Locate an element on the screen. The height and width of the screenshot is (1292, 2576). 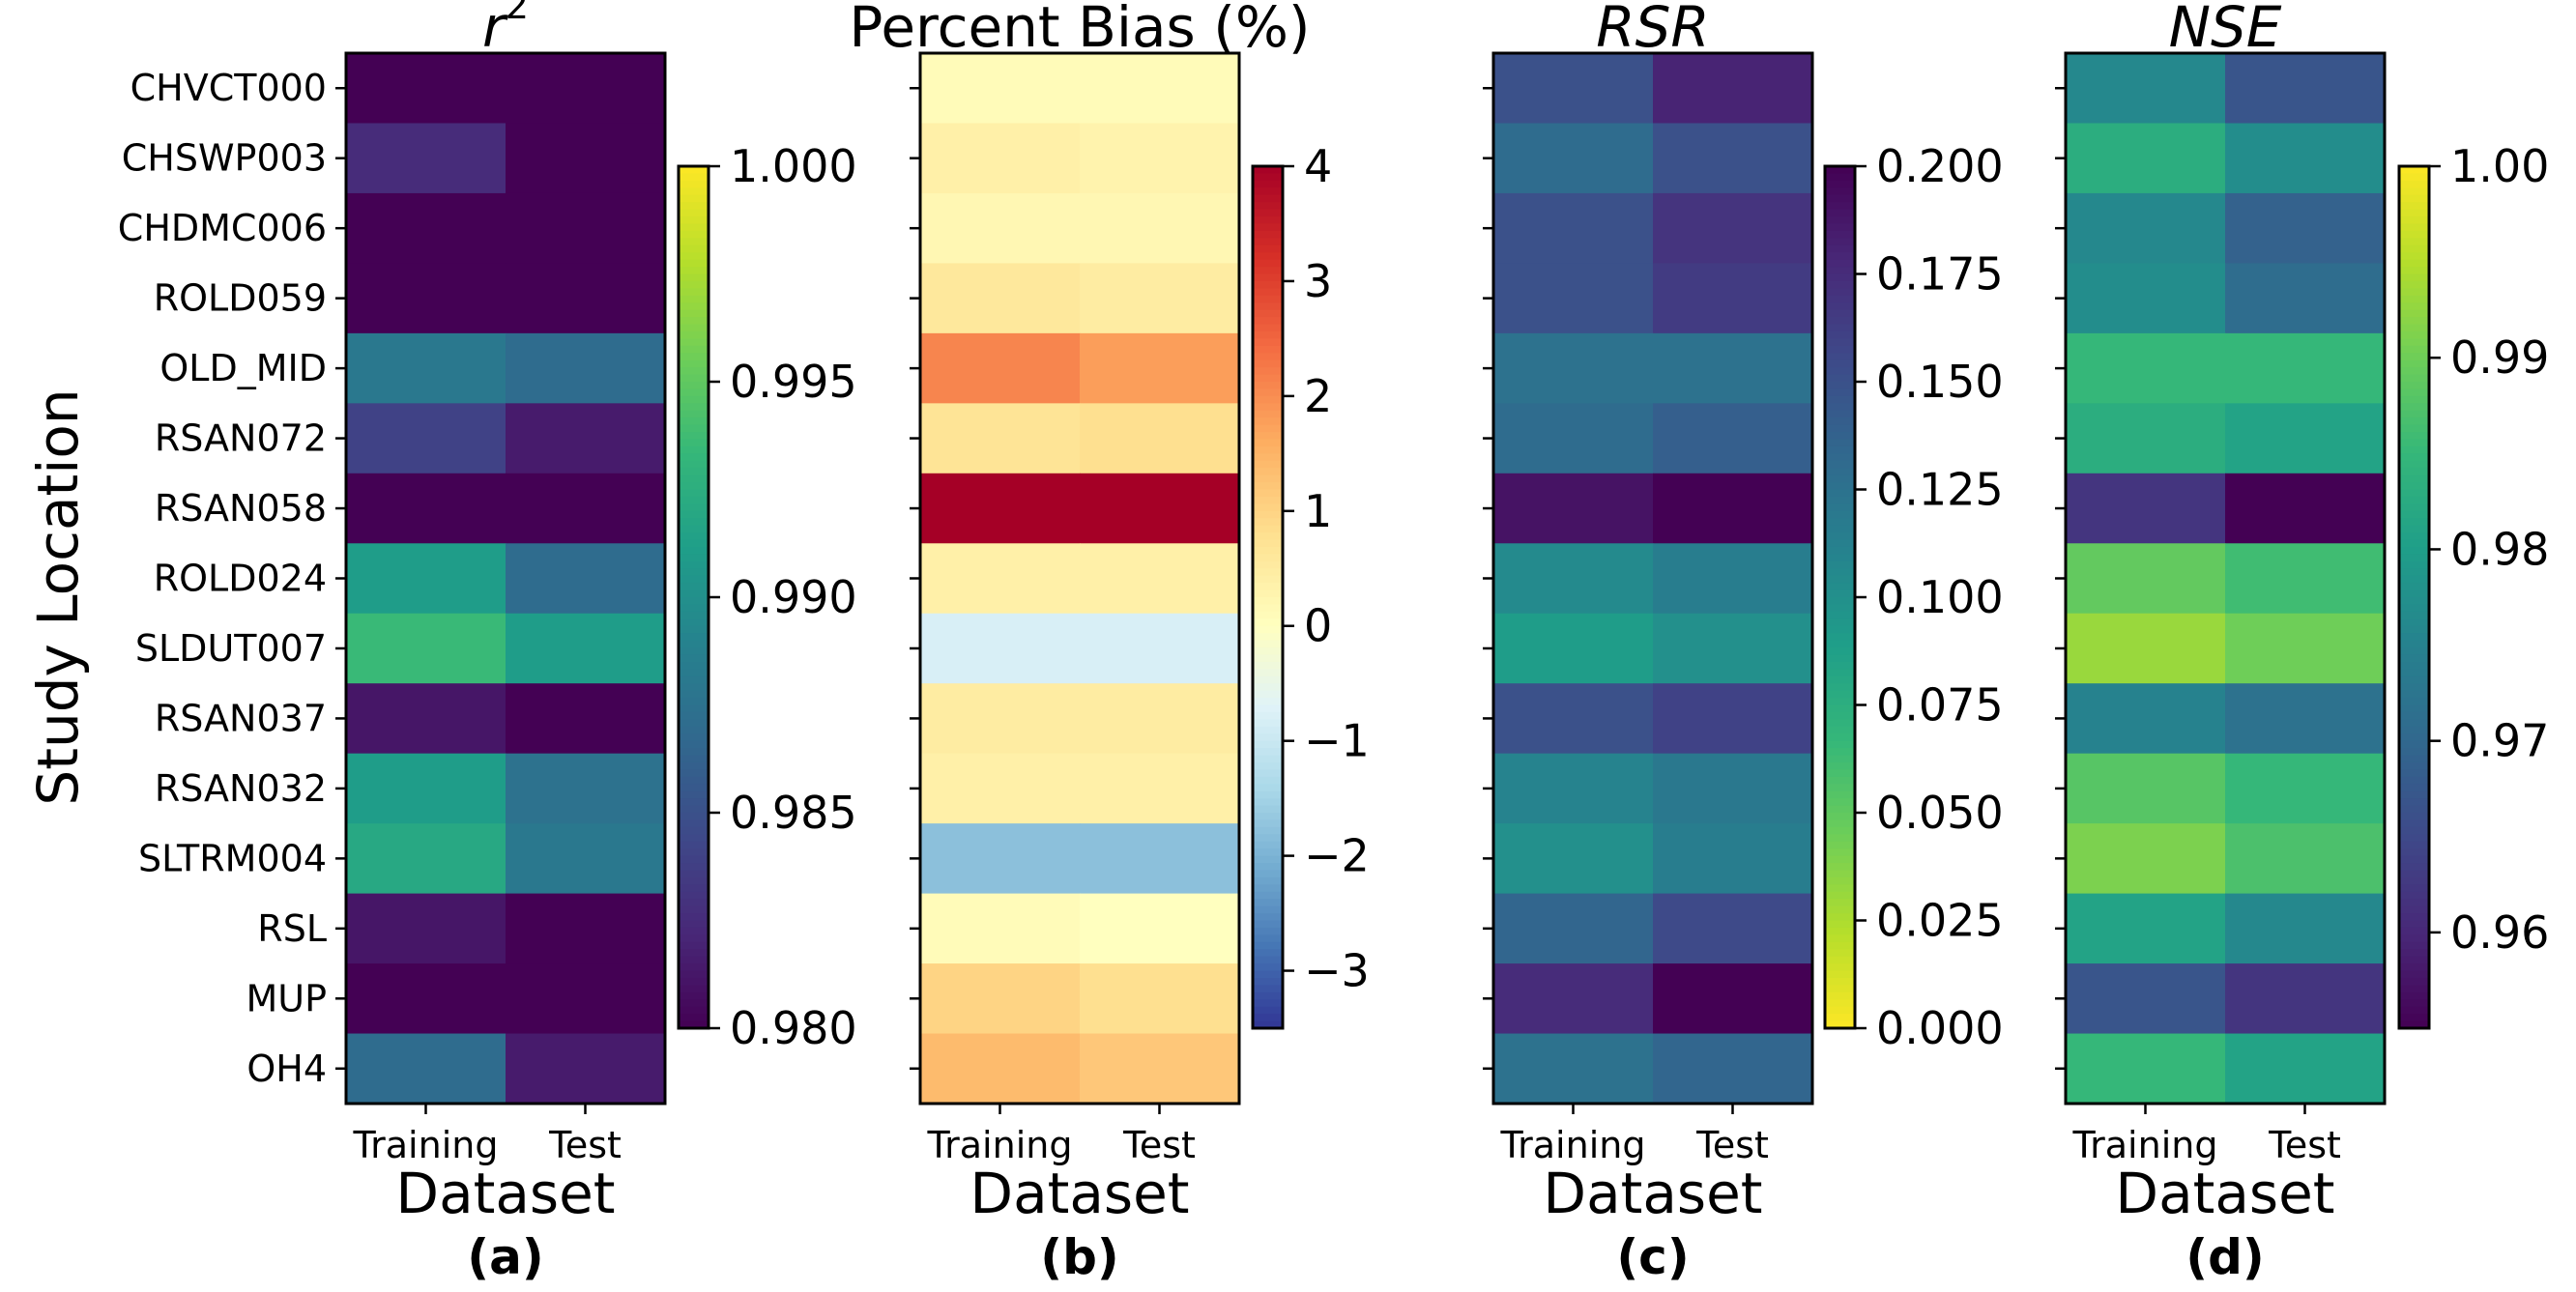
heatmap-cell-a-RSAN072-Training is located at coordinates (426, 438).